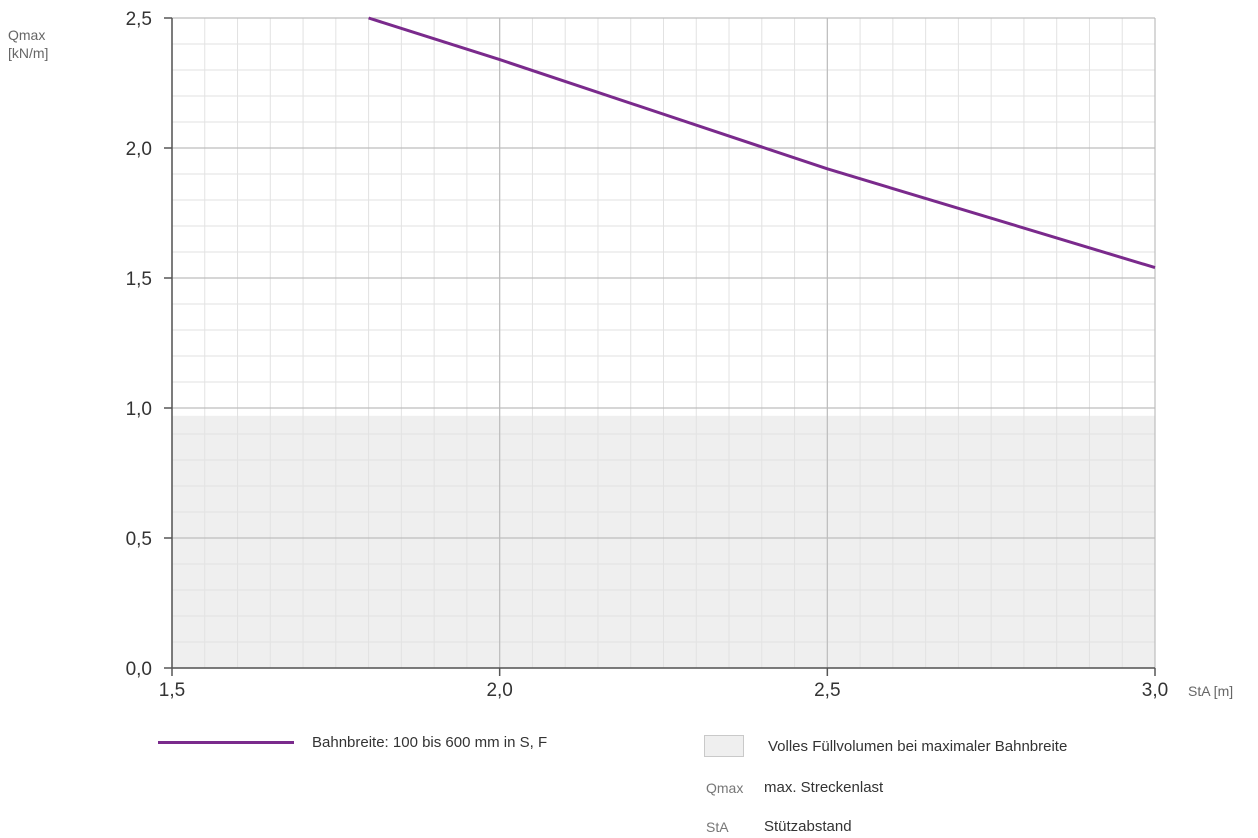  I want to click on legend-abbr-qmax: Qmax max. Streckenlast, so click(794, 787).